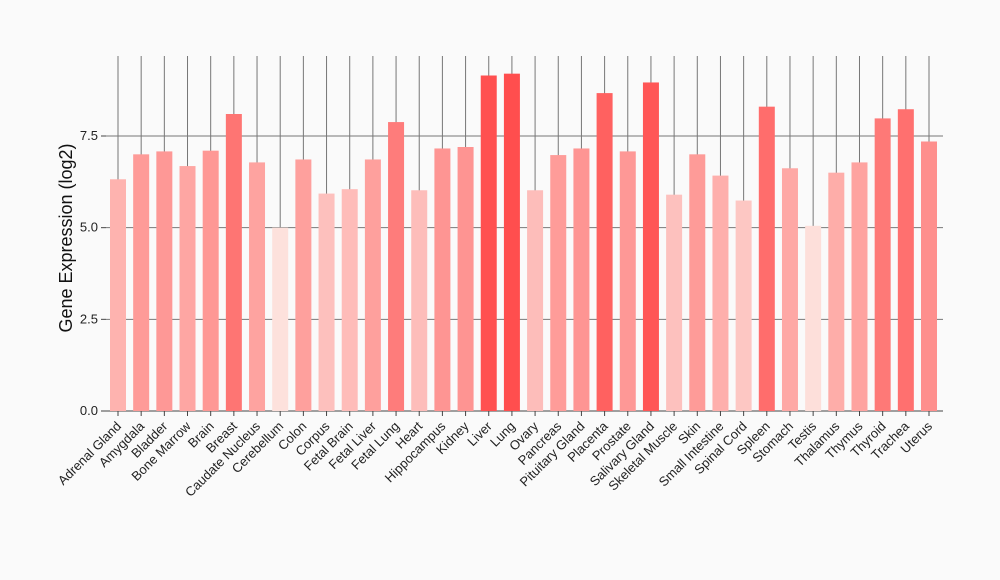 This screenshot has width=1000, height=580. I want to click on y-tick-label: 5.0, so click(89, 227).